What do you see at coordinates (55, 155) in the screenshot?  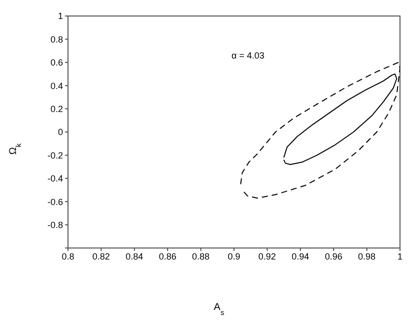 I see `y-tick-label: -0.2` at bounding box center [55, 155].